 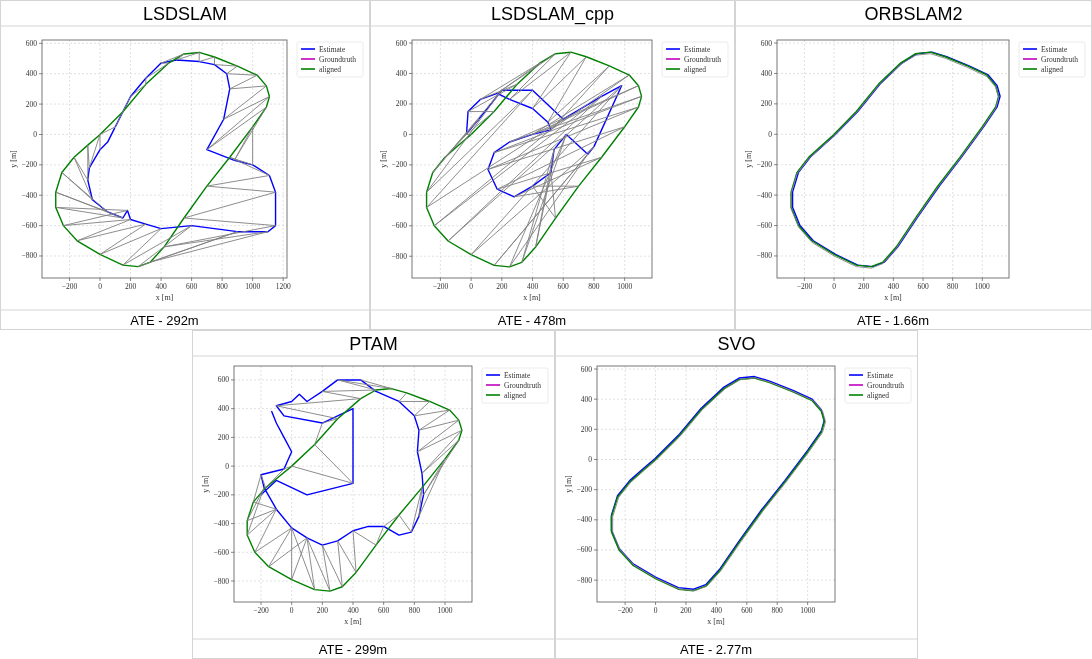 What do you see at coordinates (893, 320) in the screenshot?
I see `text: ATE - 1.66m` at bounding box center [893, 320].